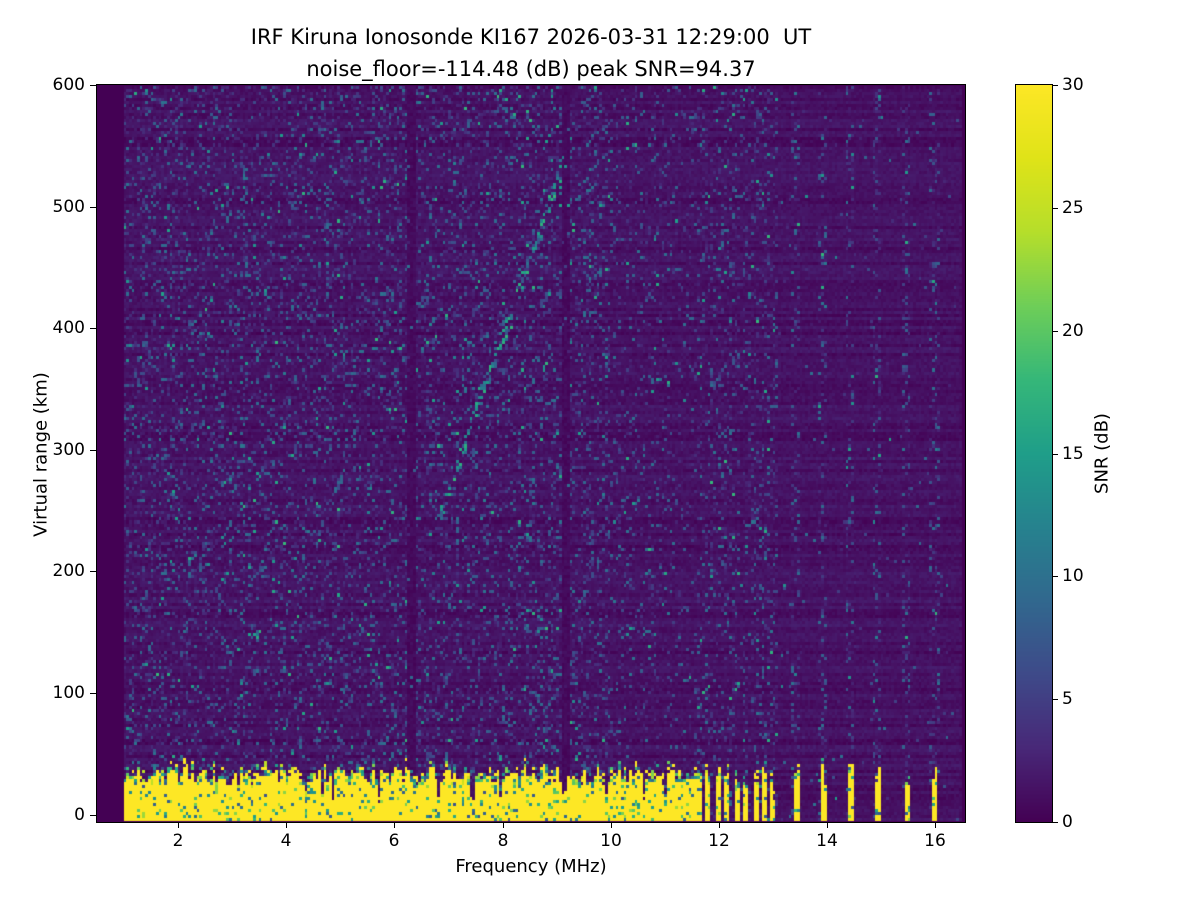  What do you see at coordinates (935, 841) in the screenshot?
I see `x-tick-label: 16` at bounding box center [935, 841].